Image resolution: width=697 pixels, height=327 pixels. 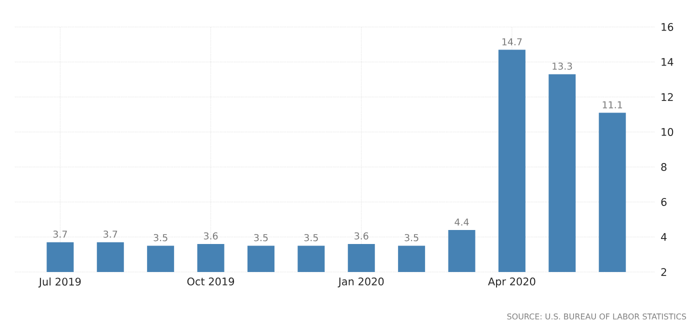 What do you see at coordinates (361, 283) in the screenshot?
I see `x-tick-label: Jan 2020` at bounding box center [361, 283].